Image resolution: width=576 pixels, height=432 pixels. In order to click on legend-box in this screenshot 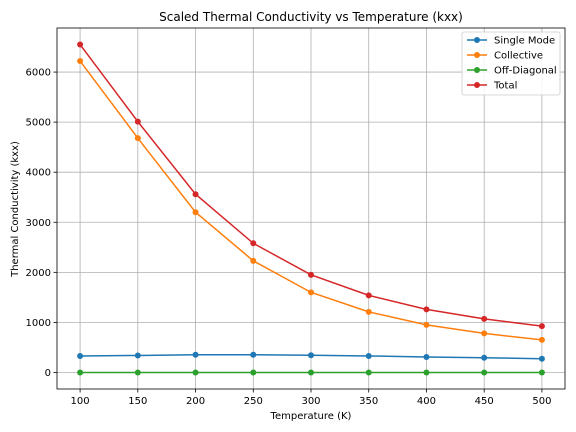, I will do `click(511, 63)`.